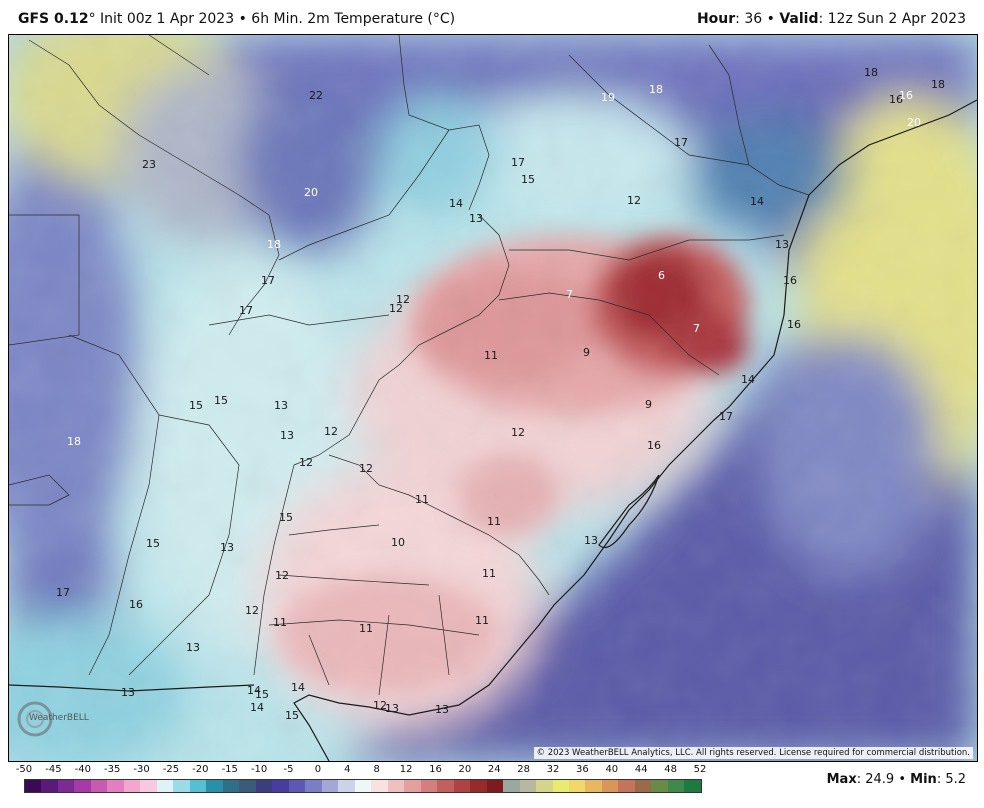 This screenshot has height=808, width=984. I want to click on scale-tick-label: -10, so click(259, 769).